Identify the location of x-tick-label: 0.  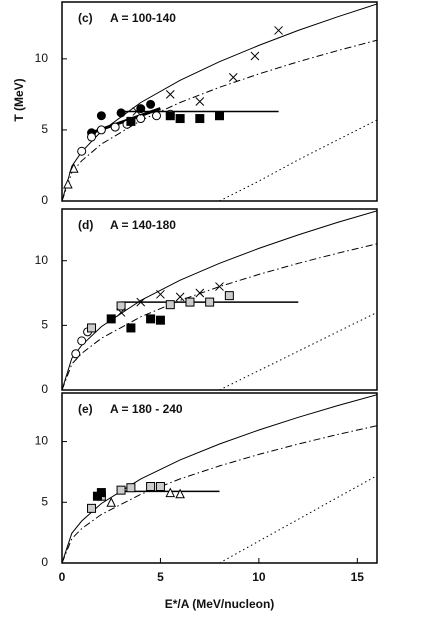
(62, 577).